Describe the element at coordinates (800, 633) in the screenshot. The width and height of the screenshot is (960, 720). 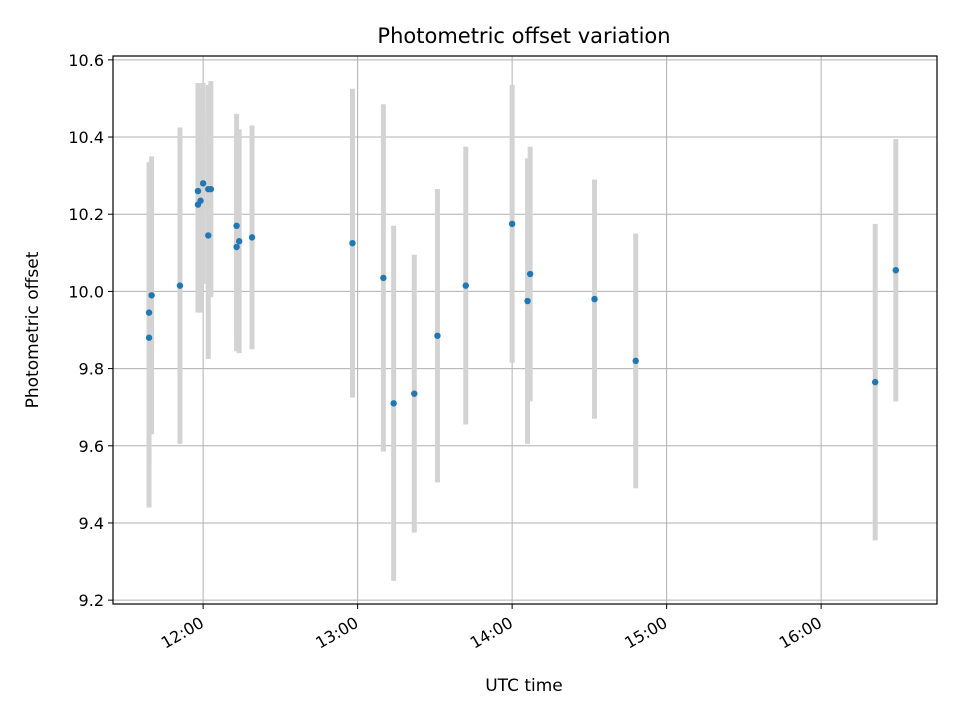
I see `x-tick-label: 16:00` at that location.